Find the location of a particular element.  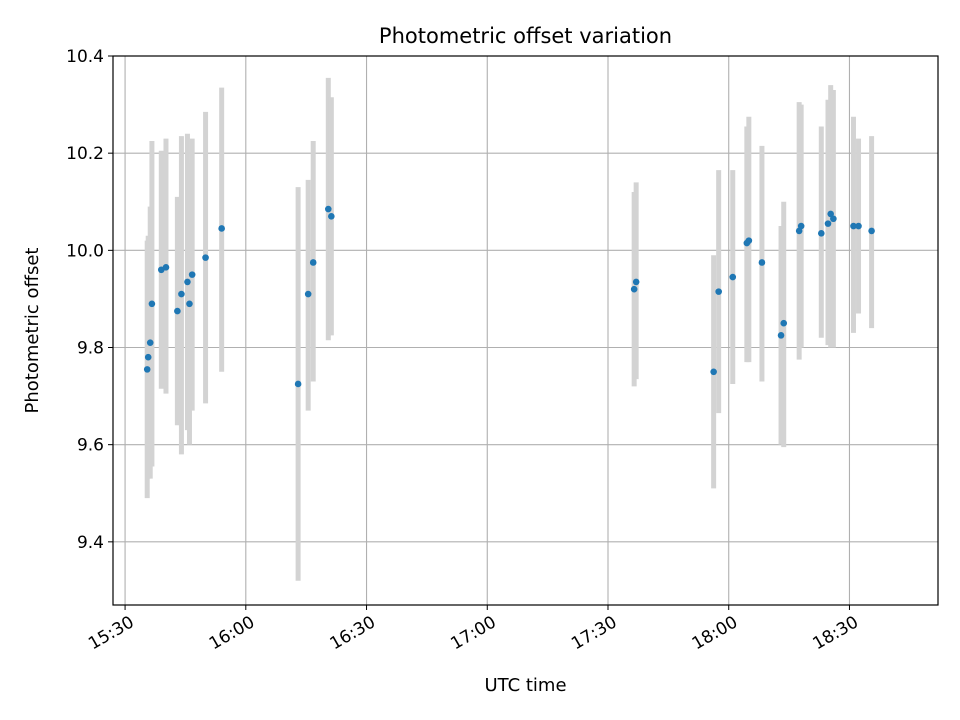

y-tick-label: 10.4 is located at coordinates (85, 57).